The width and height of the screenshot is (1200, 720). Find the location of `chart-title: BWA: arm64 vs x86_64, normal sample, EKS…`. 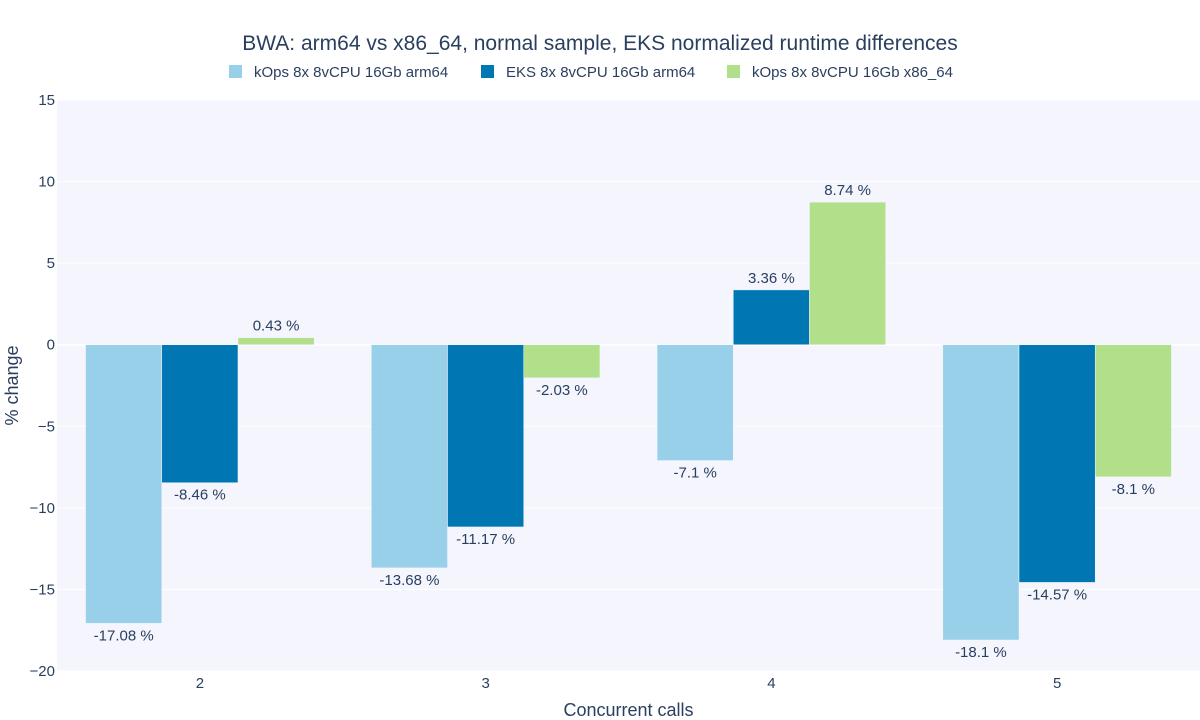

chart-title: BWA: arm64 vs x86_64, normal sample, EKS… is located at coordinates (599, 43).